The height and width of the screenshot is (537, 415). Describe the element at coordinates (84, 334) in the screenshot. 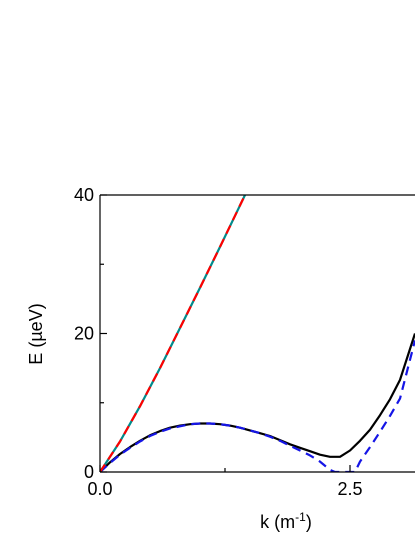

I see `y-tick-label: 20` at that location.